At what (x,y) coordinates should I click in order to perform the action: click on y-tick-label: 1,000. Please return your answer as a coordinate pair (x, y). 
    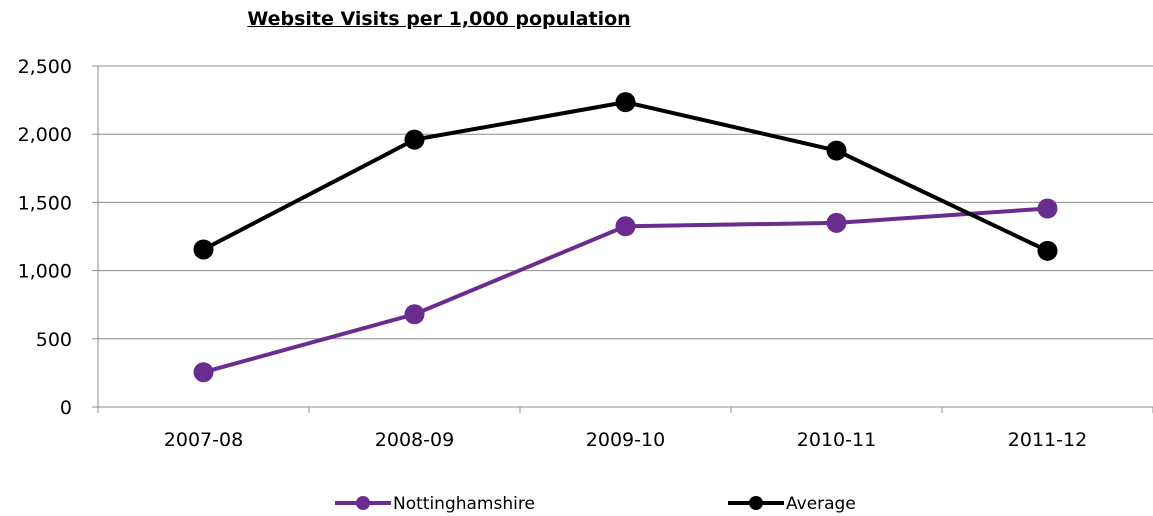
    Looking at the image, I should click on (45, 272).